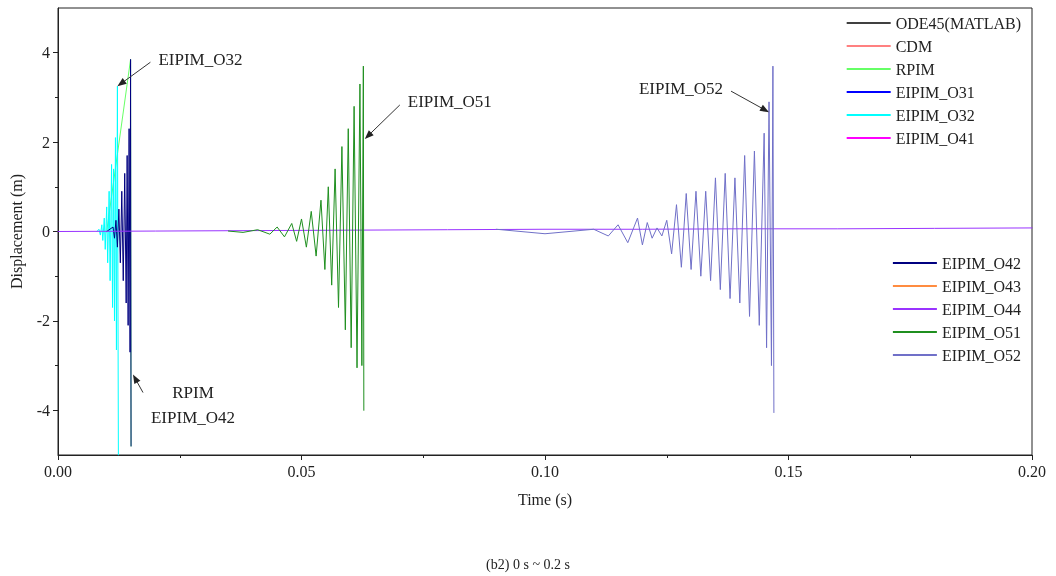 The image size is (1056, 576). Describe the element at coordinates (16, 231) in the screenshot. I see `y-axis-title: Displacement (m)` at that location.